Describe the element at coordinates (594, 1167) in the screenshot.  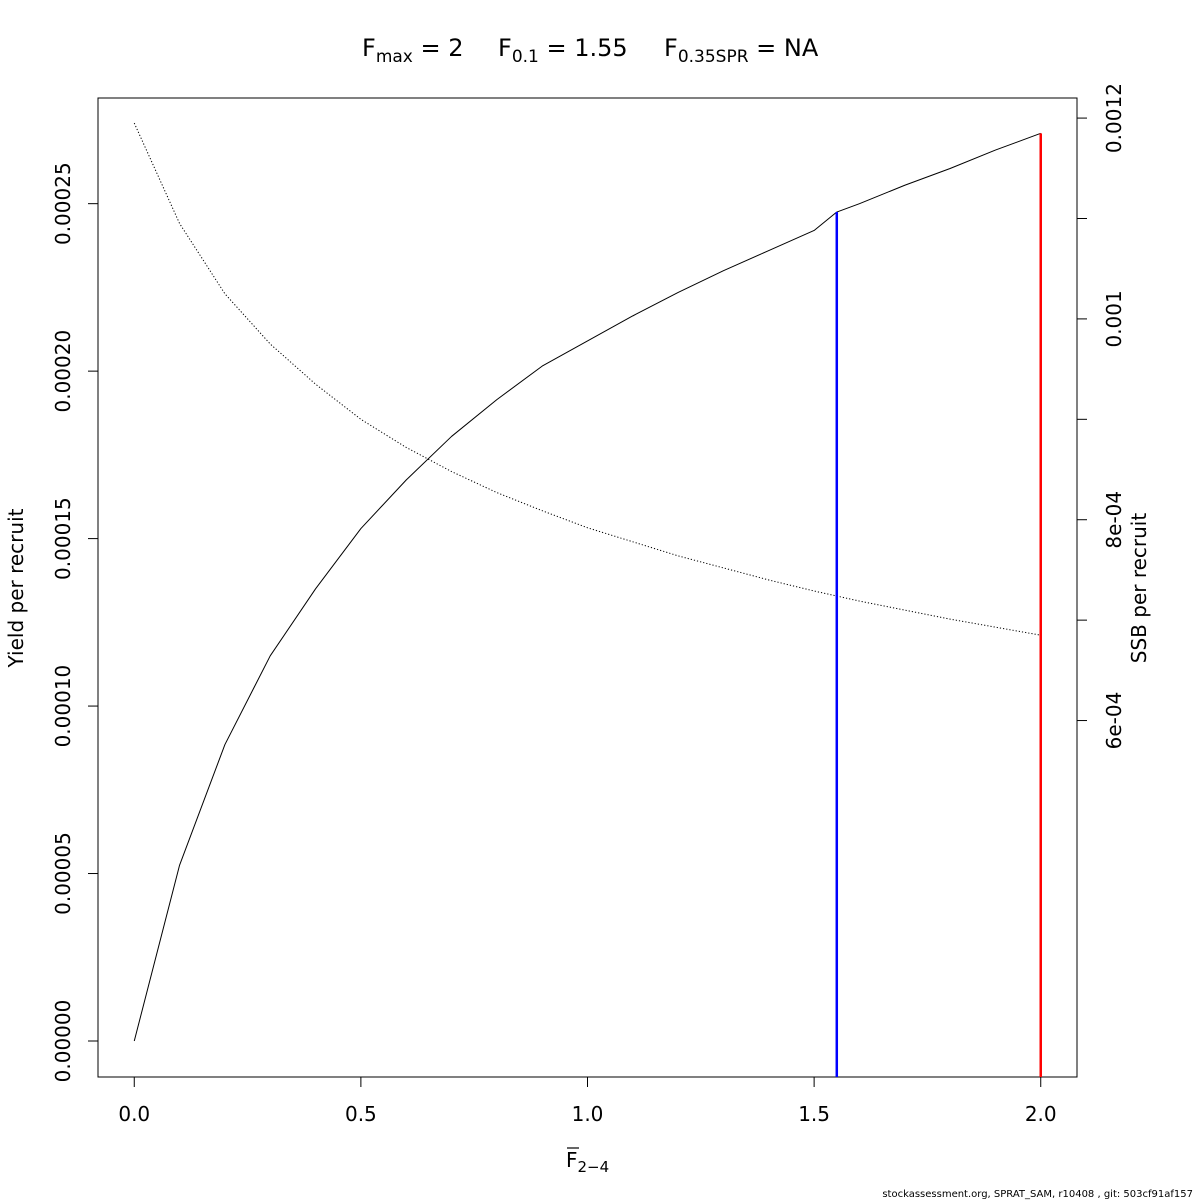
I see `x-axis-label-sub: 2−4` at that location.